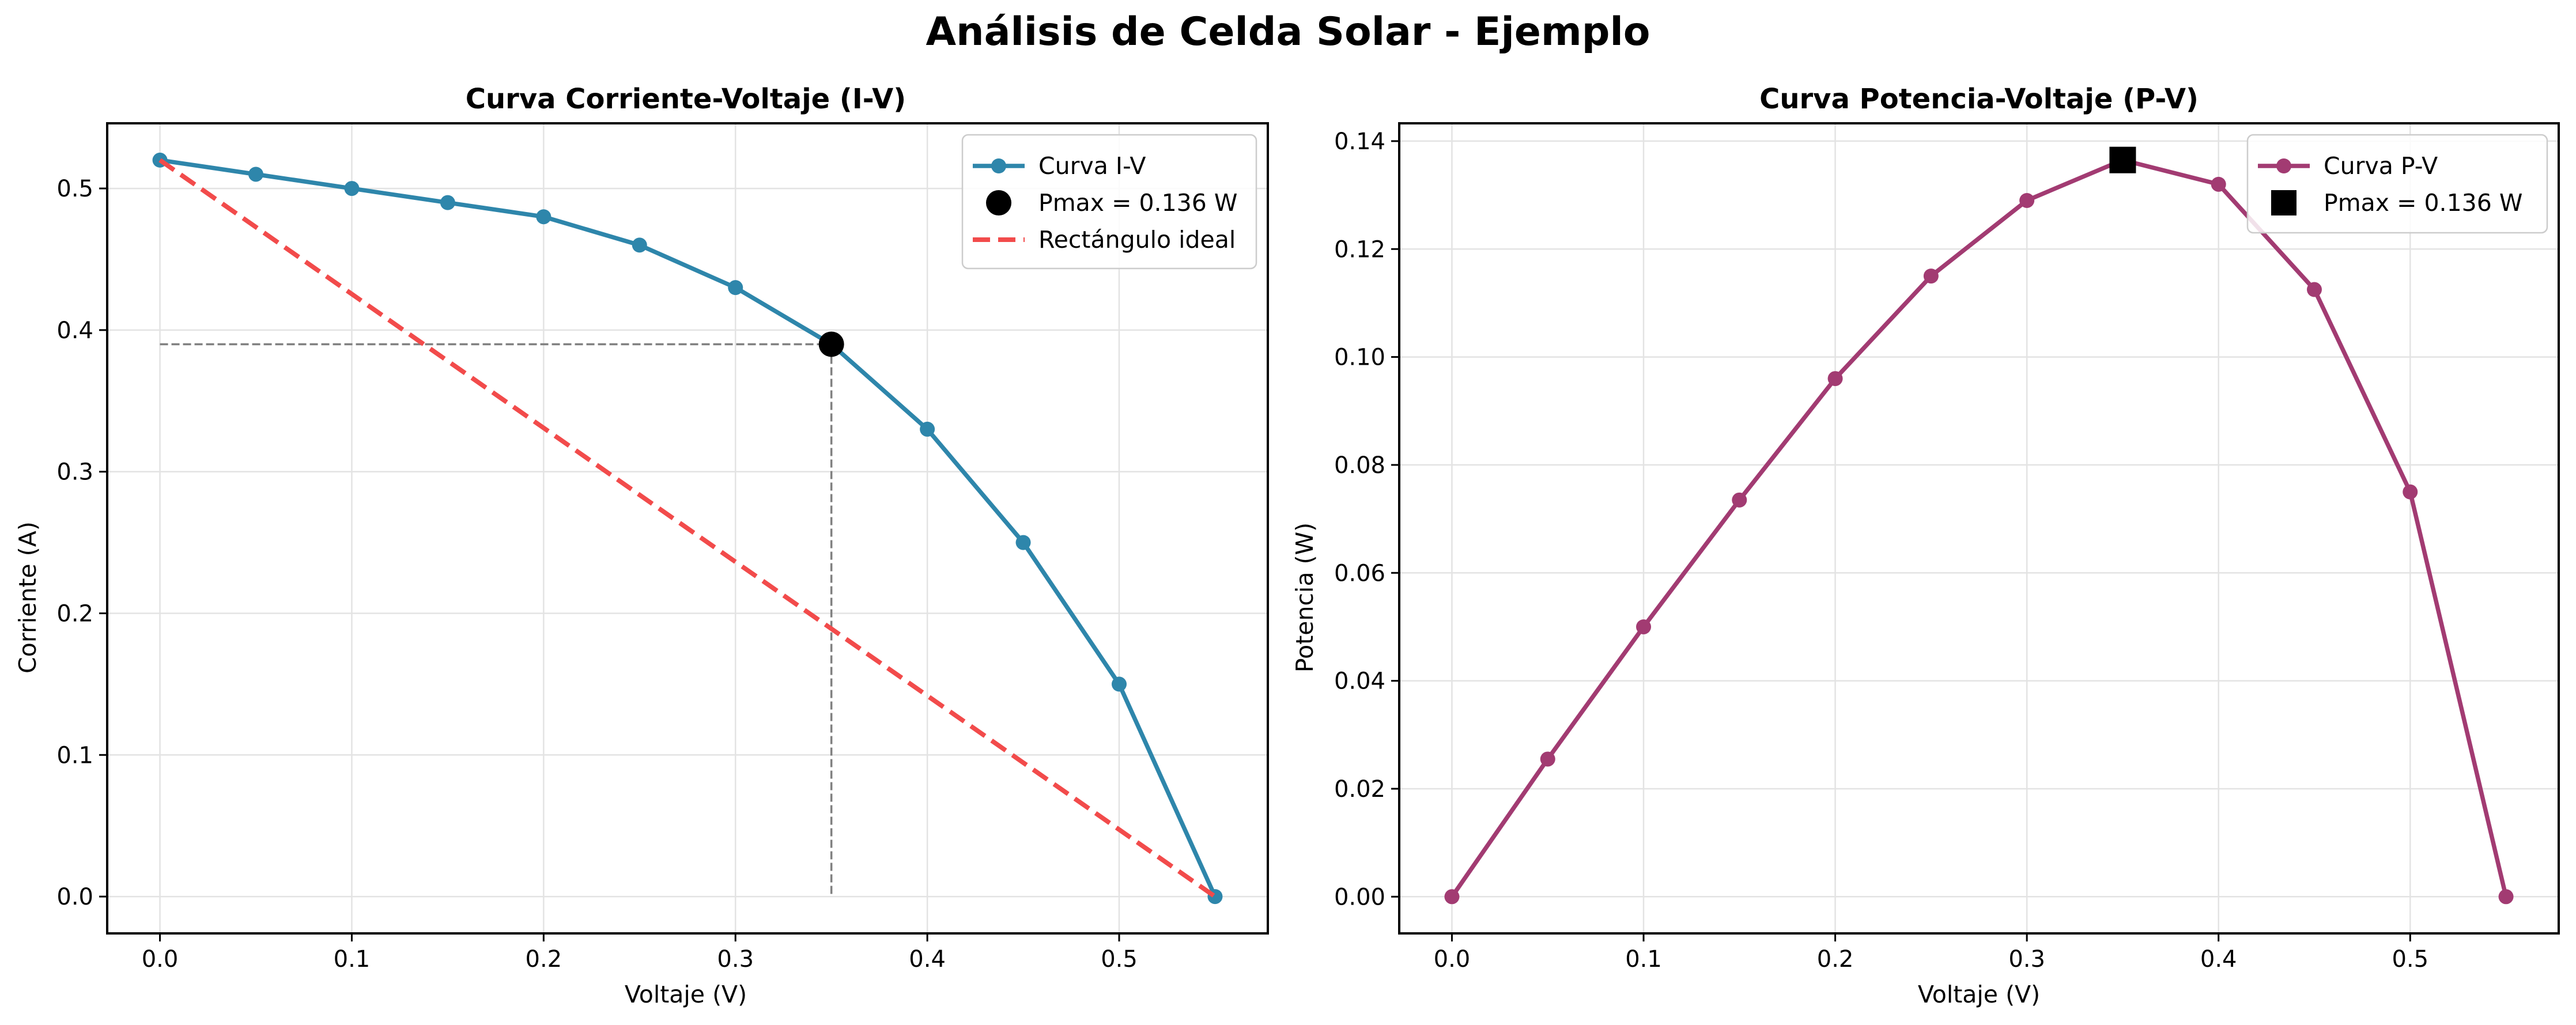 This screenshot has height=1025, width=2576. Describe the element at coordinates (1359, 897) in the screenshot. I see `chart-pv-y-tick-label-0: 0.00` at that location.